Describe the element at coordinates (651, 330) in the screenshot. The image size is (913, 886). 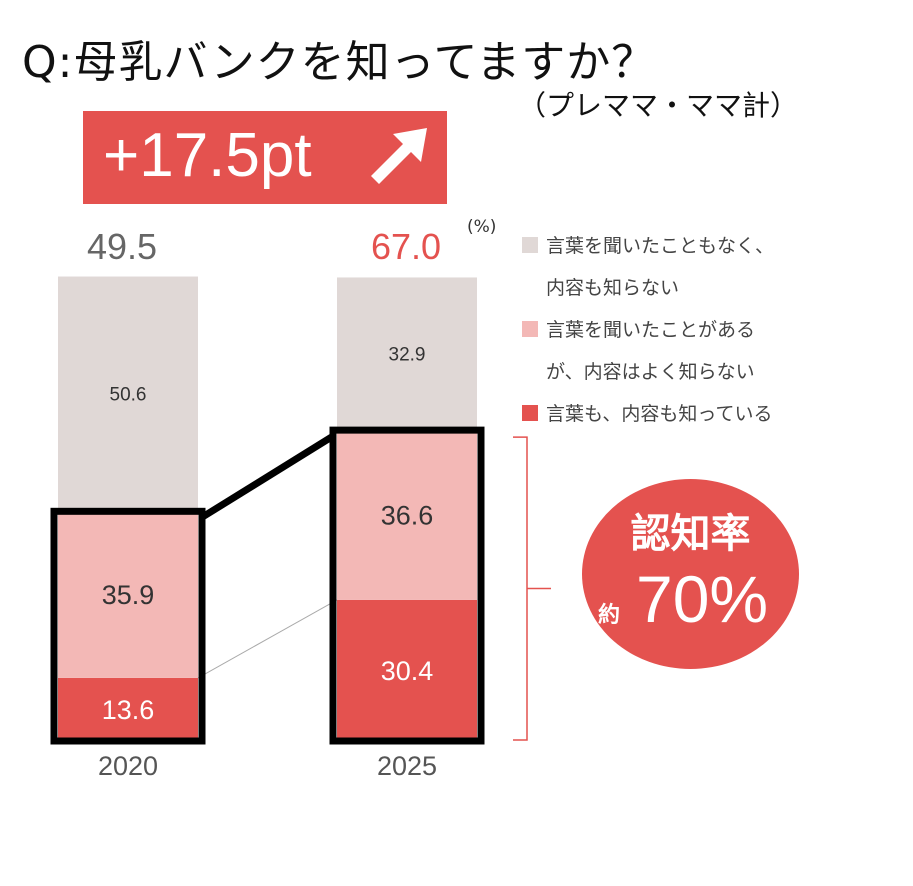
I see `legend-label: 言葉を聞いたことがある` at that location.